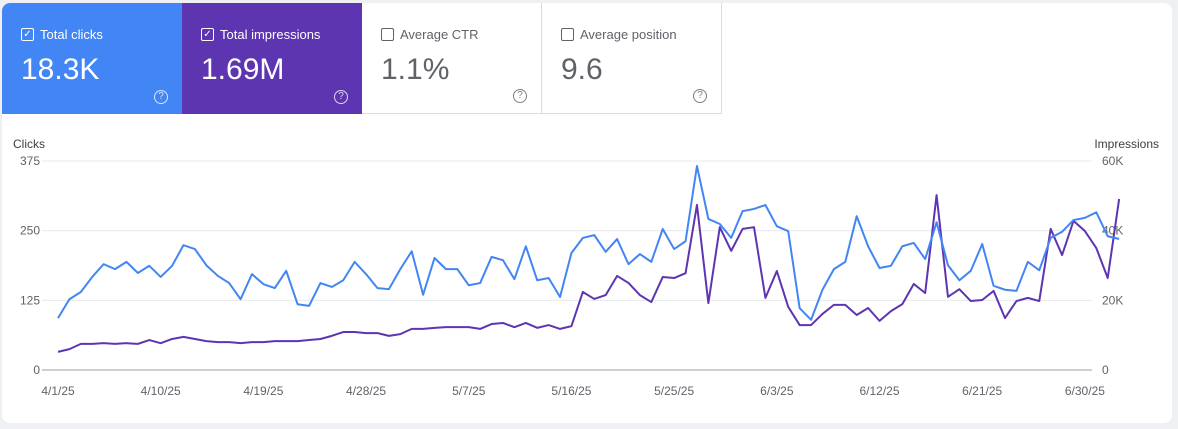  What do you see at coordinates (628, 34) in the screenshot?
I see `metric-label: Average position` at bounding box center [628, 34].